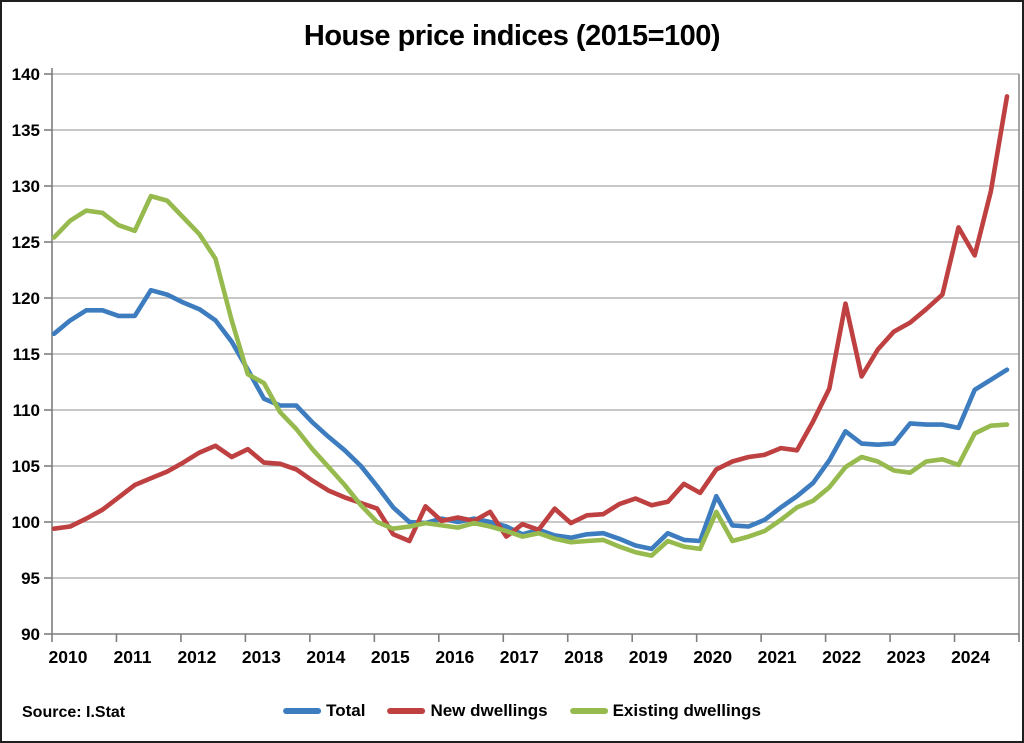  Describe the element at coordinates (68, 657) in the screenshot. I see `x-axis-label: 2010` at that location.